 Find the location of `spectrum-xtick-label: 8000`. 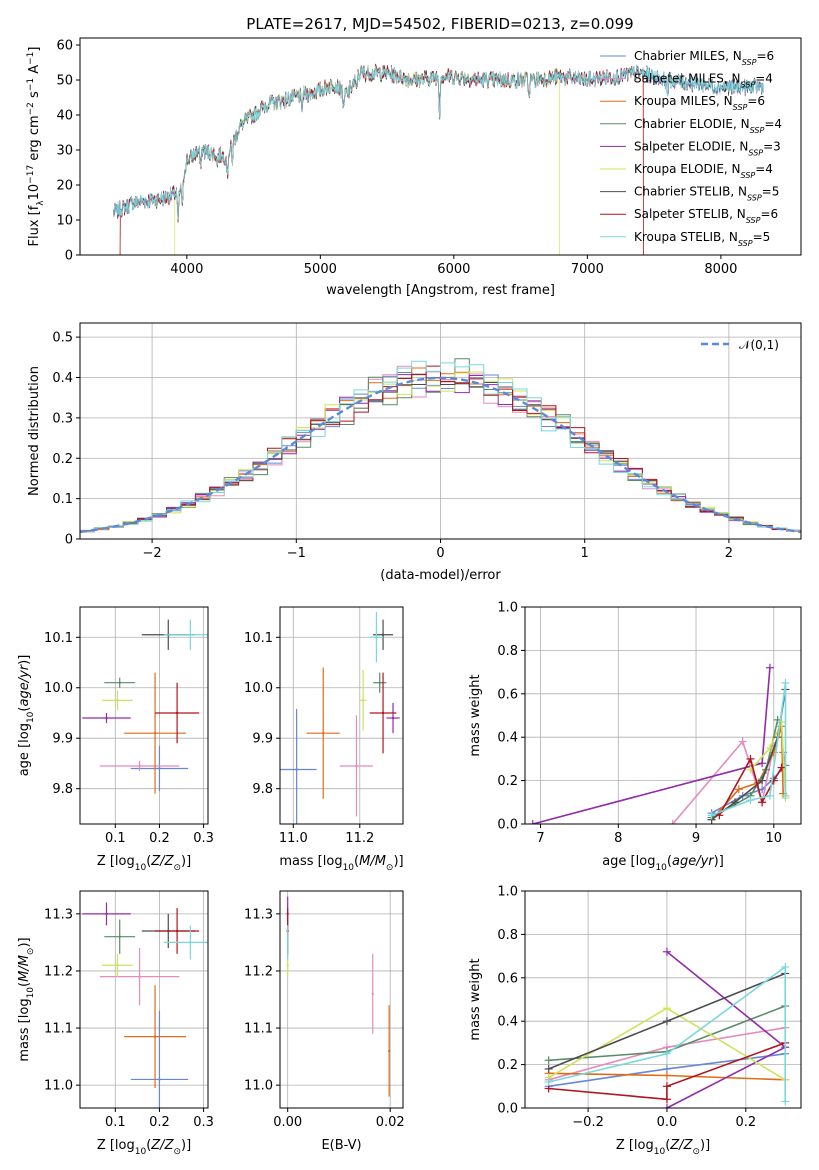

spectrum-xtick-label: 8000 is located at coordinates (720, 269).